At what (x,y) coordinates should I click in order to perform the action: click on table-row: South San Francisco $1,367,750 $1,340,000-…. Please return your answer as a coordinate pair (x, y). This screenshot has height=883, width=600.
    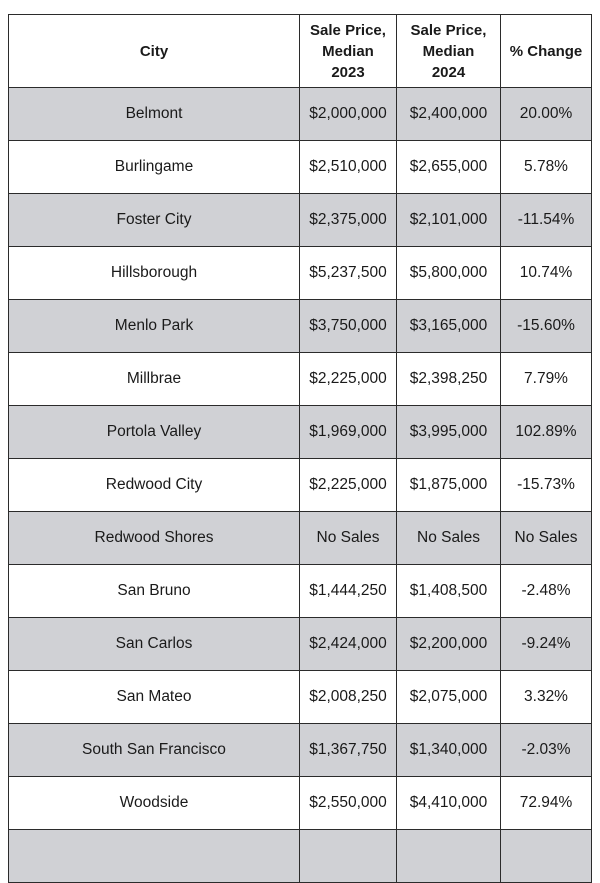
    Looking at the image, I should click on (300, 750).